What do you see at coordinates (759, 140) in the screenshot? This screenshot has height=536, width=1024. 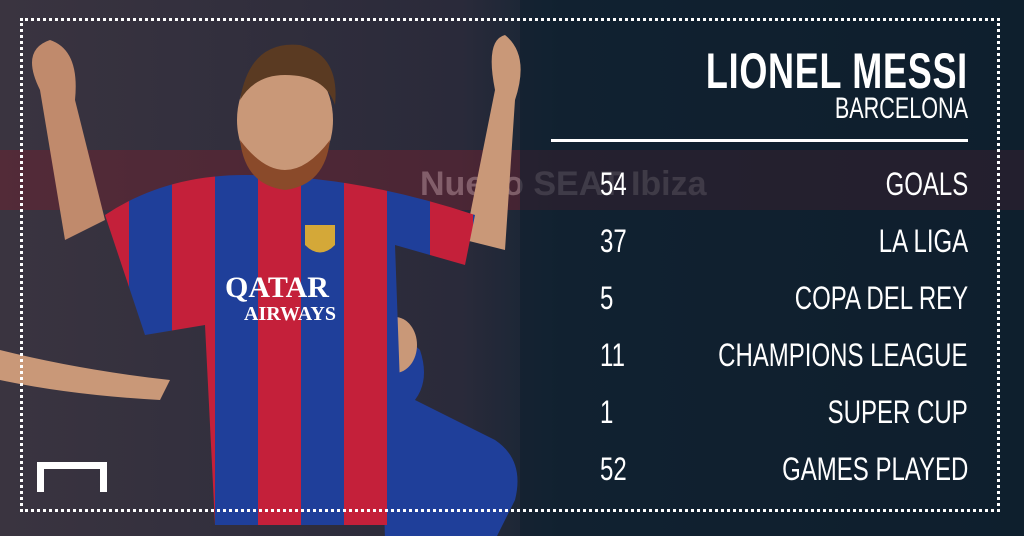 I see `divider` at bounding box center [759, 140].